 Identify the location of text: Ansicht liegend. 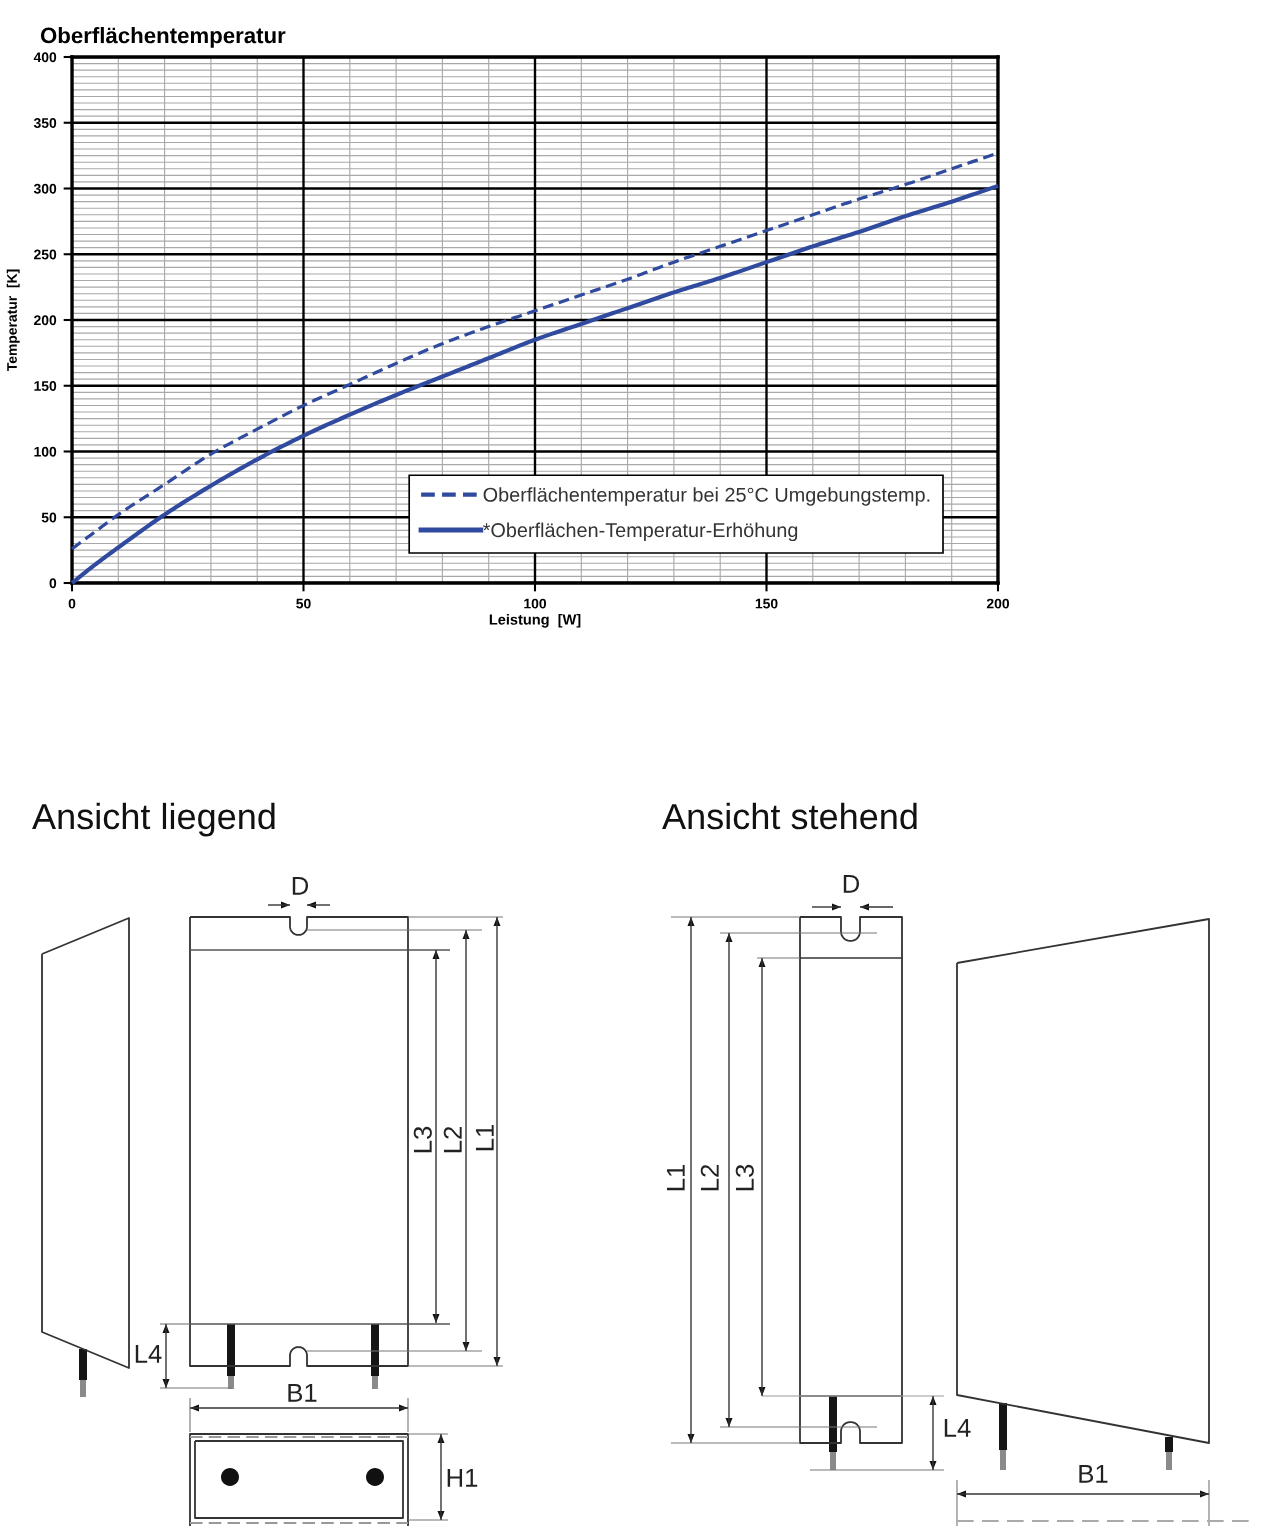
(153, 819).